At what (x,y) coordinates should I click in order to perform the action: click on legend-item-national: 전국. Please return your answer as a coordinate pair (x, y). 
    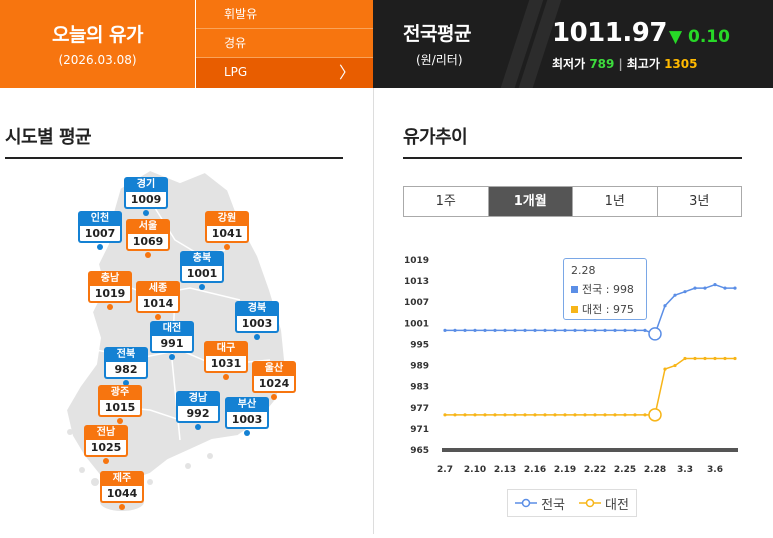
    Looking at the image, I should click on (540, 503).